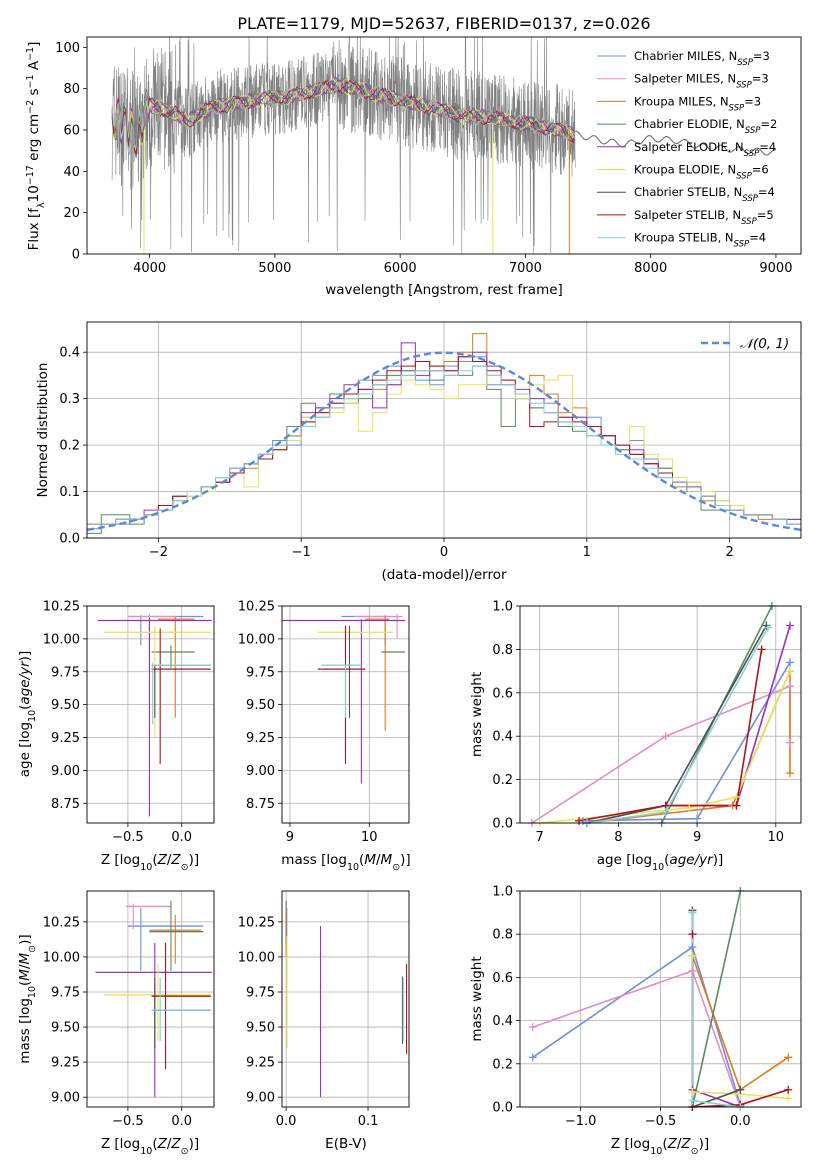 Image resolution: width=819 pixels, height=1170 pixels. Describe the element at coordinates (444, 441) in the screenshot. I see `normal-curve` at that location.